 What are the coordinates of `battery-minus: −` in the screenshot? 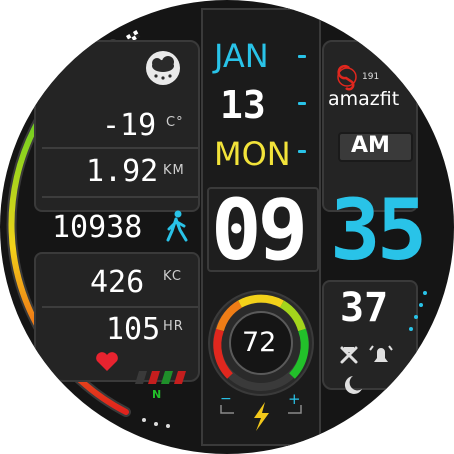 It's located at (226, 399).